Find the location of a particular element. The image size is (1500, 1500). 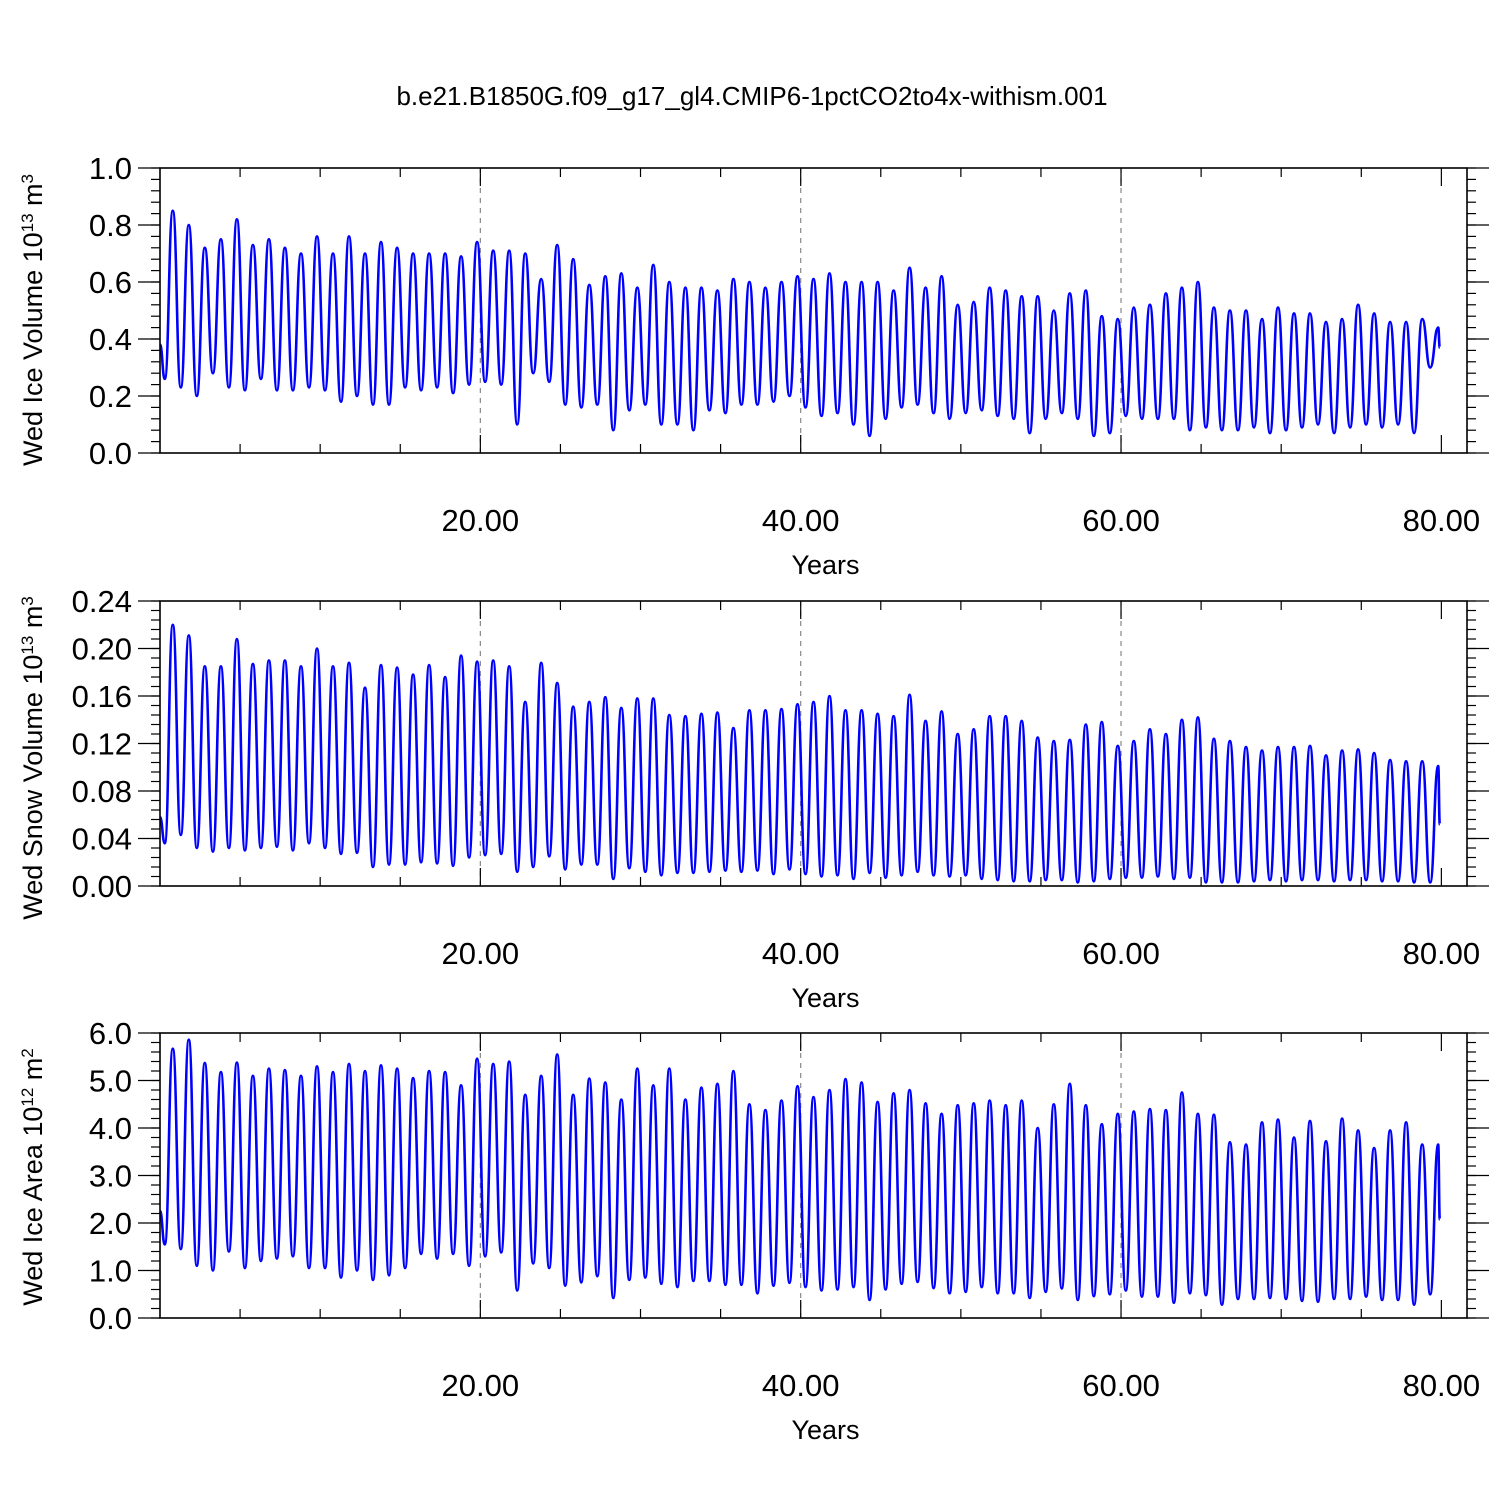

y-axis-label-part: Wed Ice Area 10 is located at coordinates (33, 1206).